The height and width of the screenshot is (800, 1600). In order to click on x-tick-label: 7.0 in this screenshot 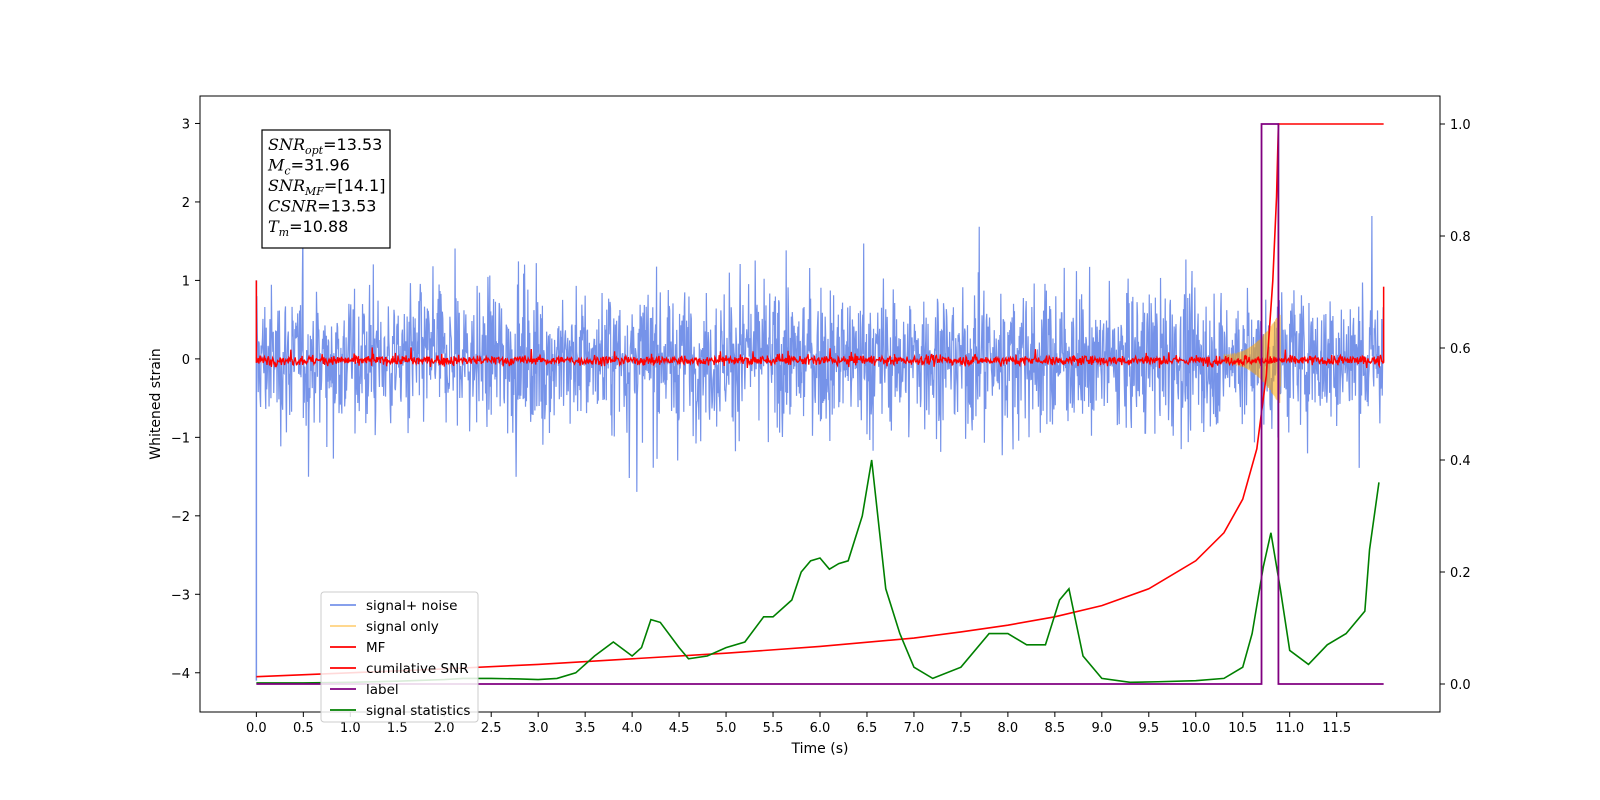, I will do `click(914, 728)`.